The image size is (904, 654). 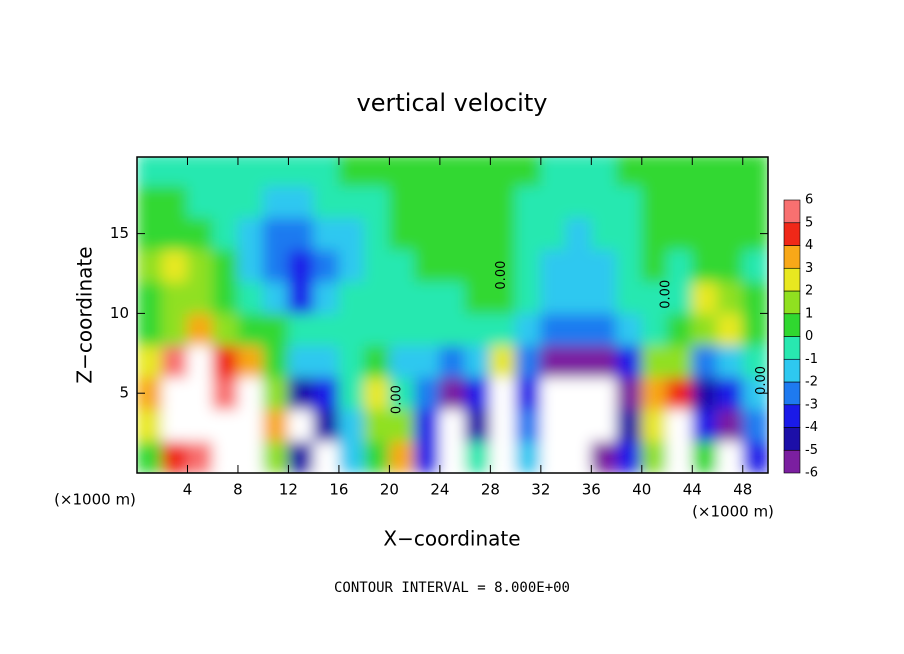 I want to click on colorbar-label: 2, so click(x=809, y=291).